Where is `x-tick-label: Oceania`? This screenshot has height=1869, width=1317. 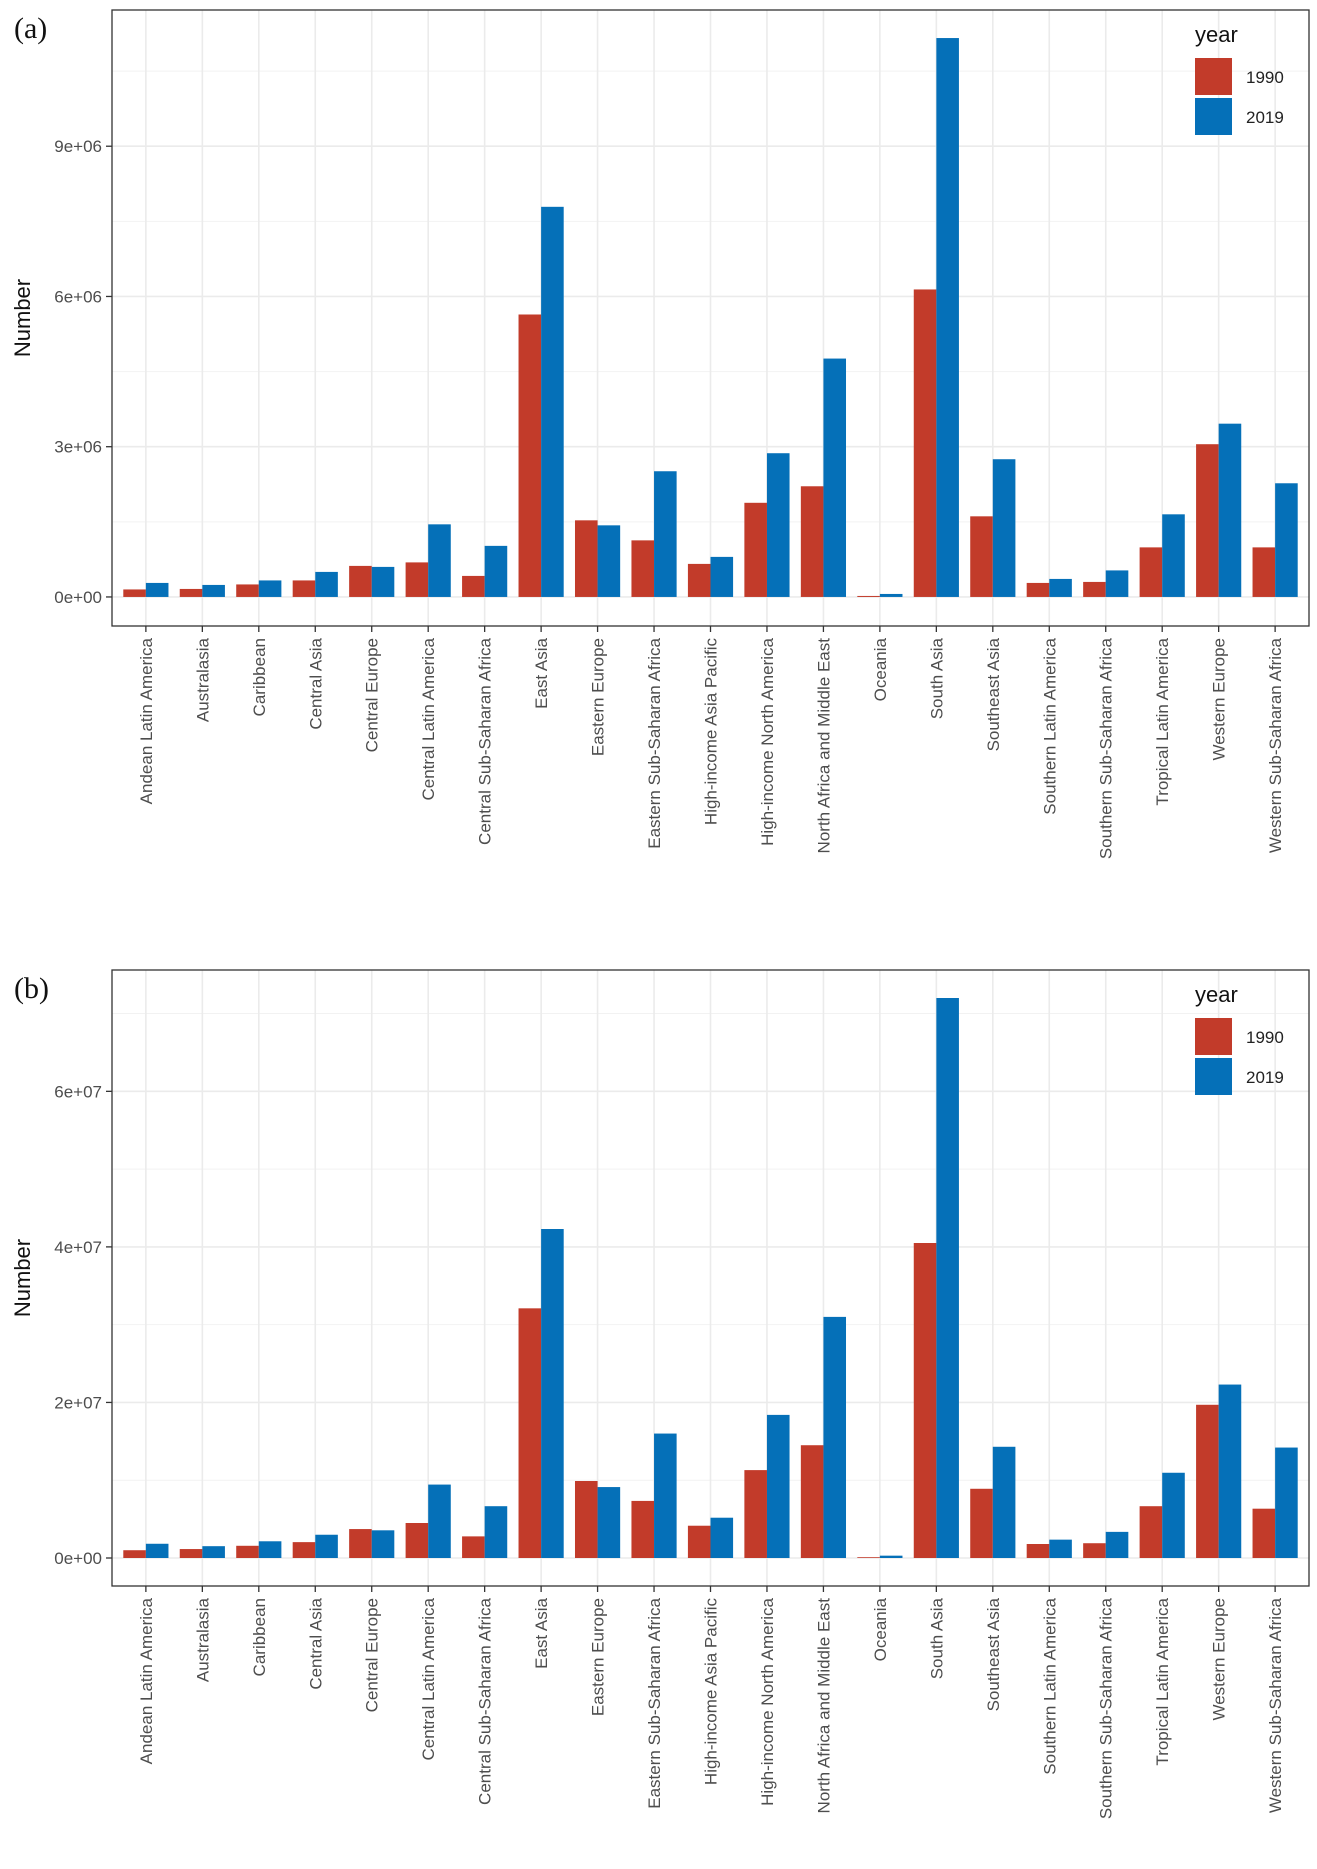 x-tick-label: Oceania is located at coordinates (880, 669).